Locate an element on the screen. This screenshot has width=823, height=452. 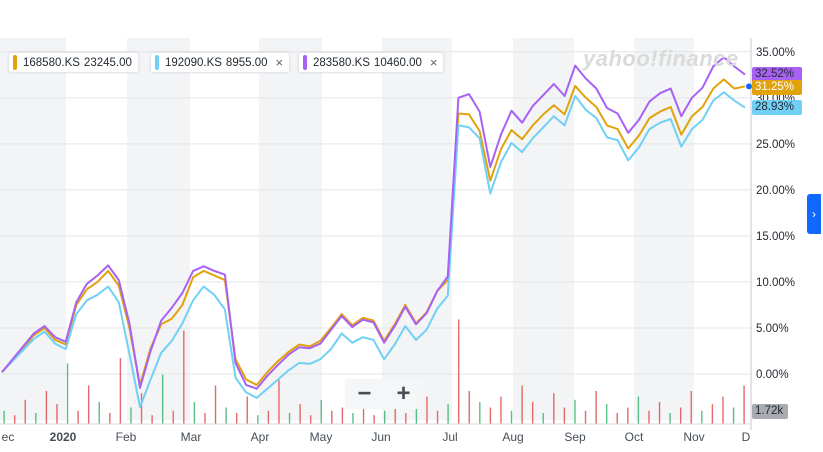
y-tick-label: 25.00% is located at coordinates (775, 145).